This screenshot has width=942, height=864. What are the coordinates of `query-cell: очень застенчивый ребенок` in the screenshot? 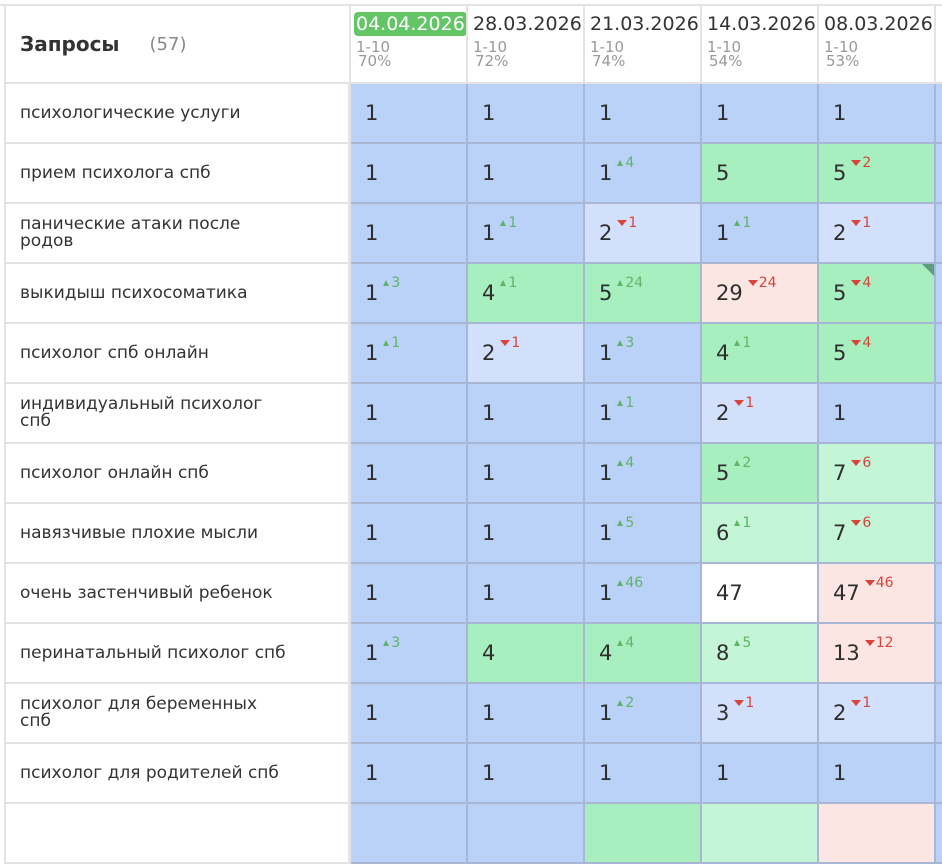 It's located at (178, 594).